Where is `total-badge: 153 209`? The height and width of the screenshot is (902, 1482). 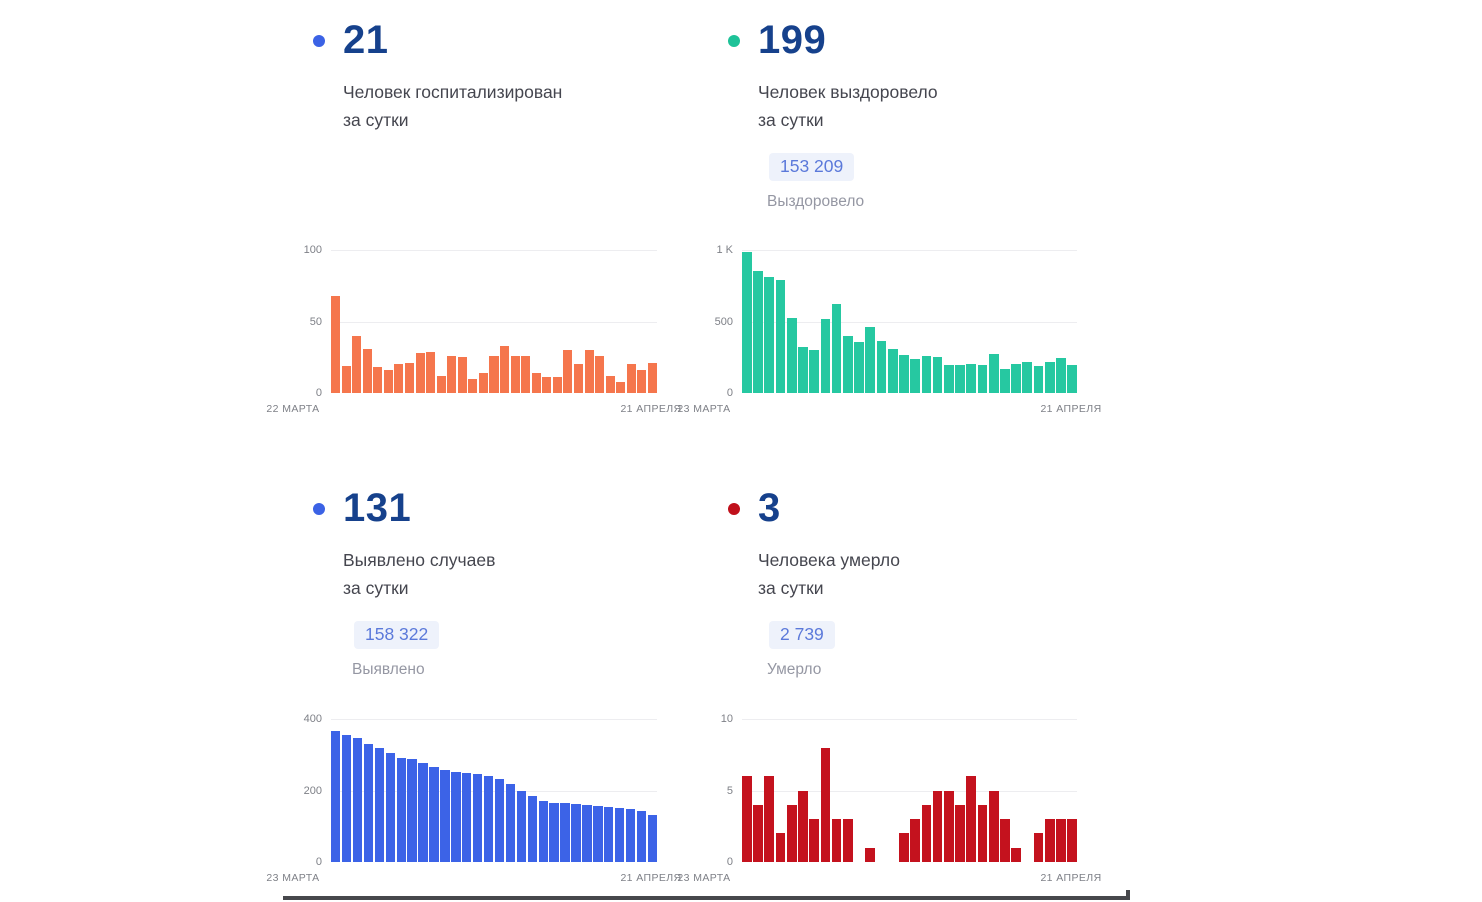 total-badge: 153 209 is located at coordinates (812, 167).